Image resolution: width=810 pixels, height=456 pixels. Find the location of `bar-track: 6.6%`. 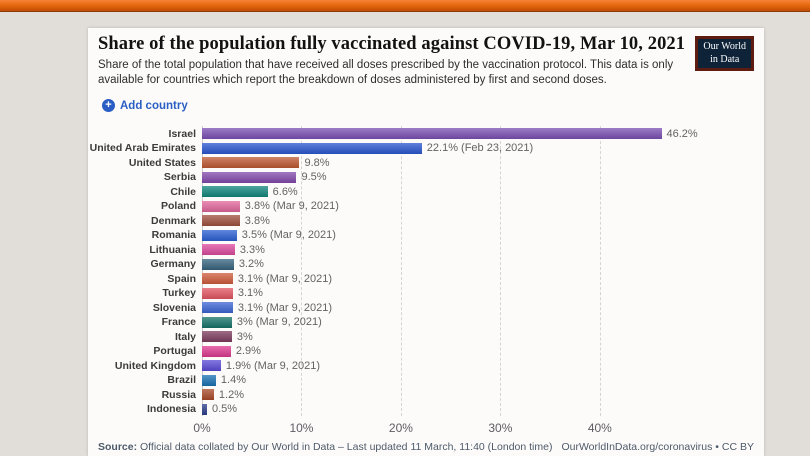

bar-track: 6.6% is located at coordinates (478, 191).